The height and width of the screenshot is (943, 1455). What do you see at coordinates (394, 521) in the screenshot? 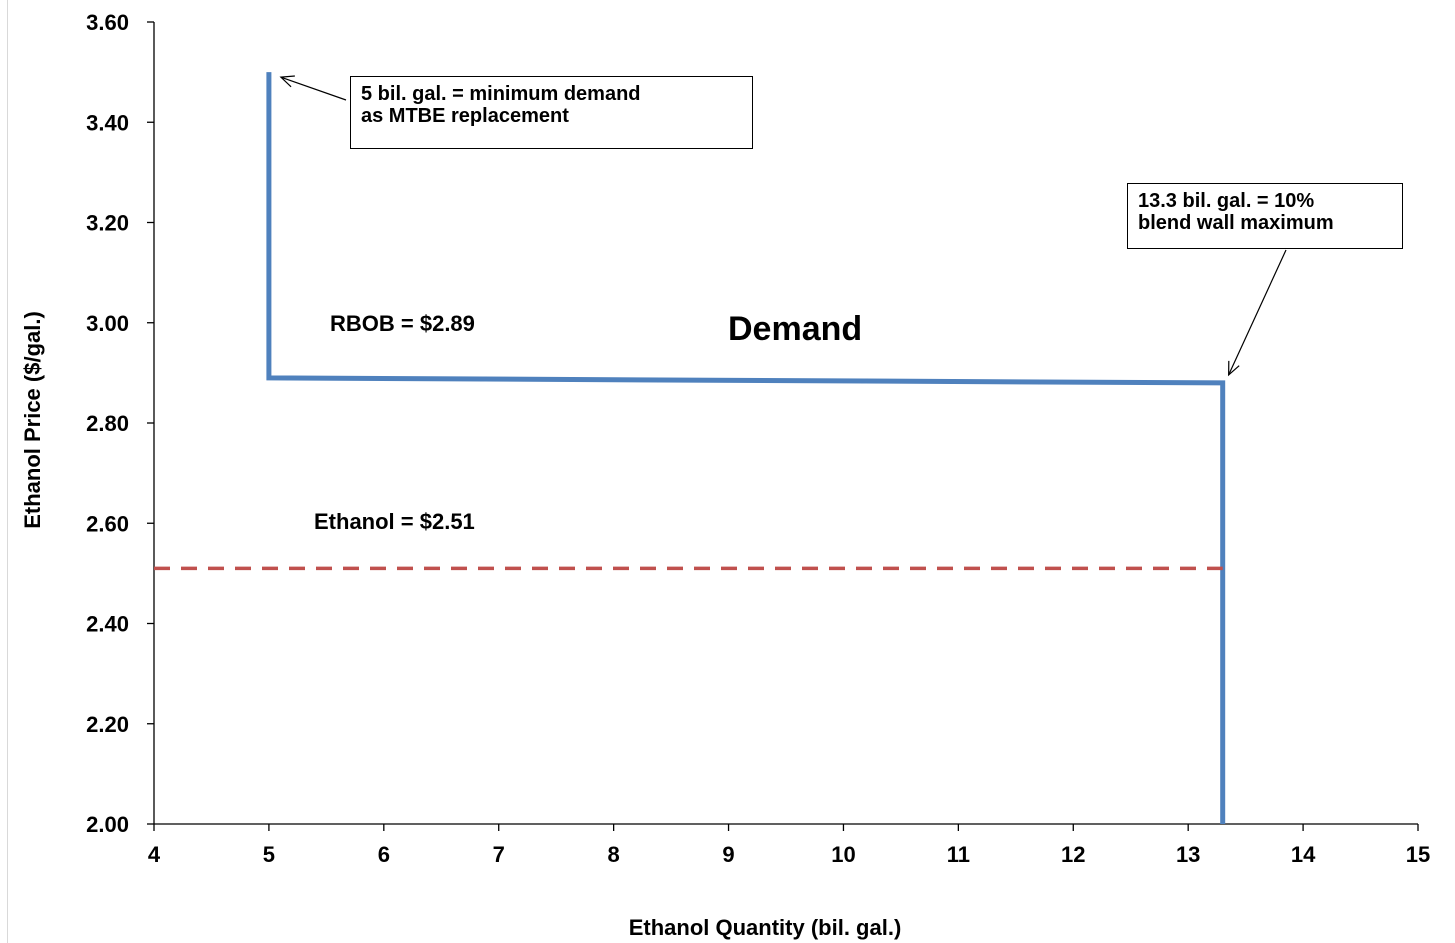
I see `ethanol-price-label: Ethanol = $2.51` at bounding box center [394, 521].